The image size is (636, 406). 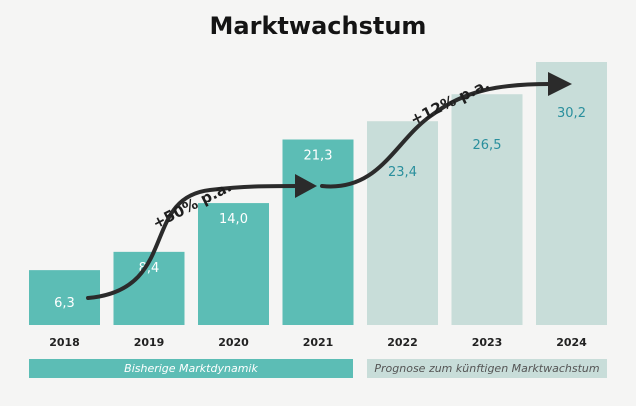 What do you see at coordinates (571, 193) in the screenshot?
I see `bar-2024` at bounding box center [571, 193].